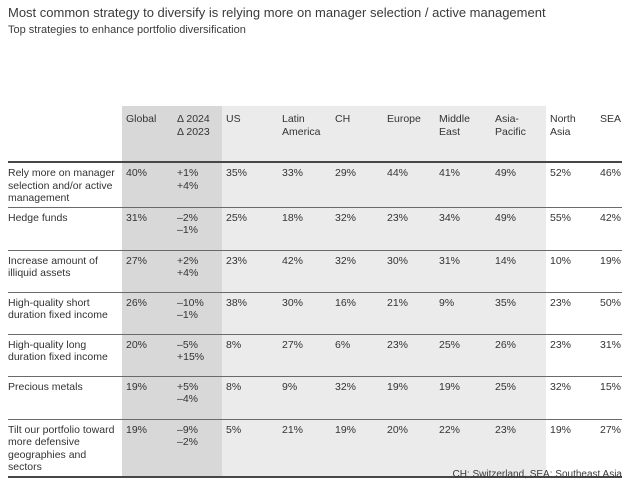  I want to click on header-cell-ch: CH, so click(357, 134).